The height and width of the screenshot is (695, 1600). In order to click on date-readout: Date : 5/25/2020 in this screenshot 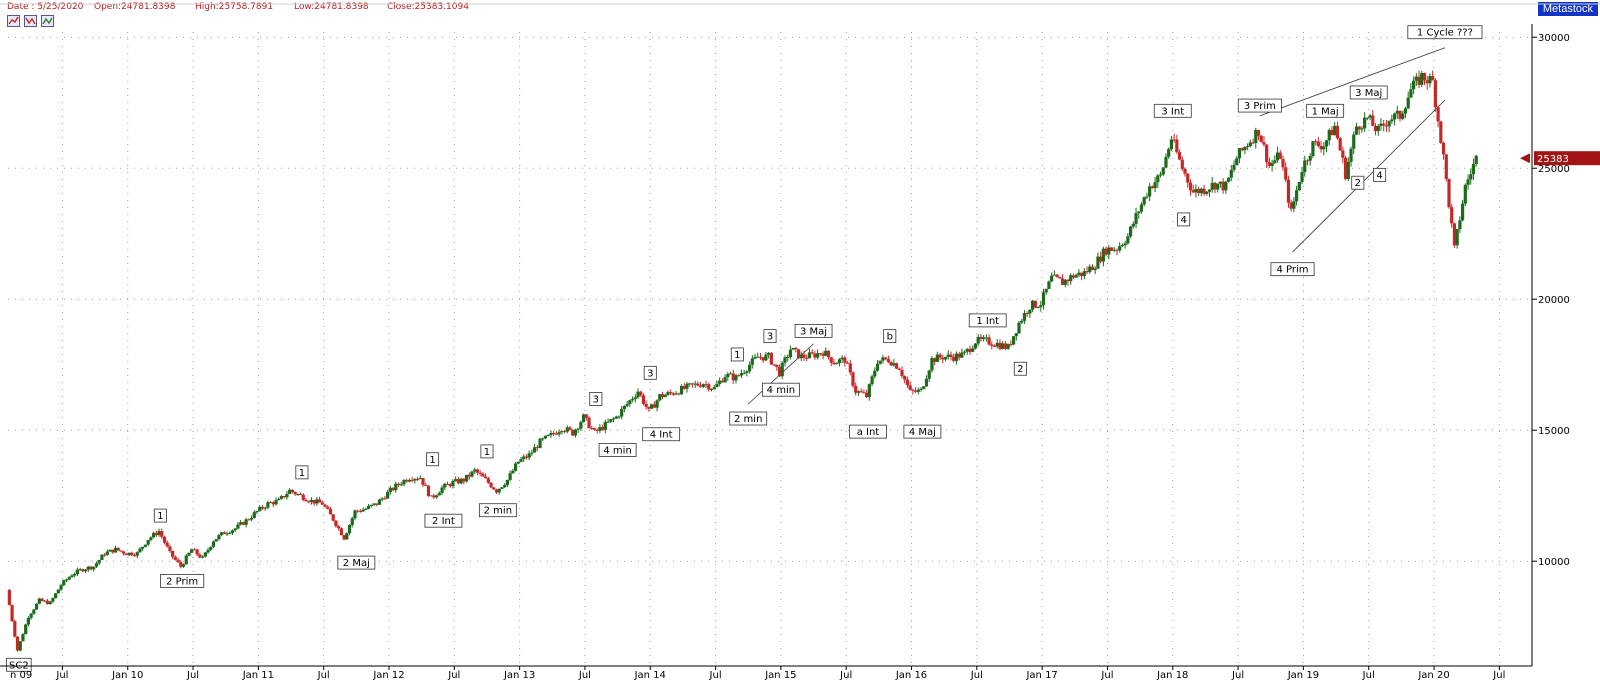, I will do `click(45, 7)`.